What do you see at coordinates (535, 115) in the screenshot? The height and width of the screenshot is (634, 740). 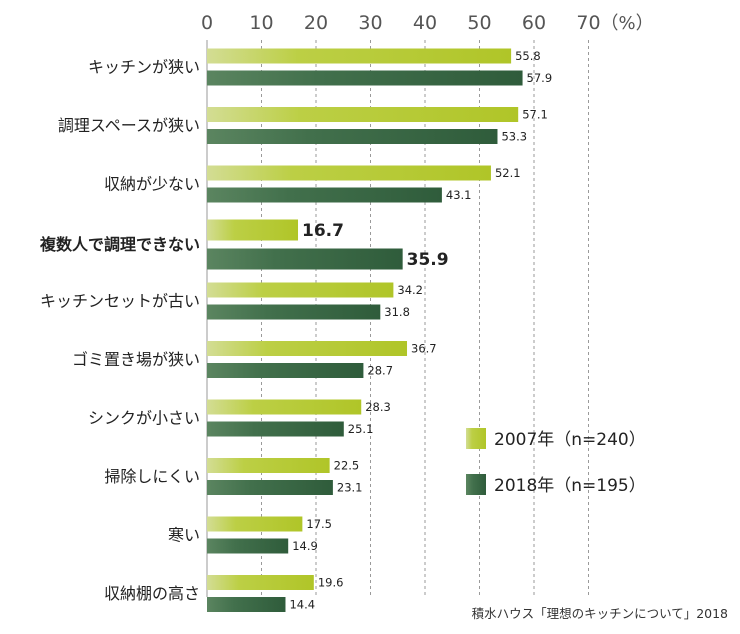 I see `value-label-2007-1: 57.1` at bounding box center [535, 115].